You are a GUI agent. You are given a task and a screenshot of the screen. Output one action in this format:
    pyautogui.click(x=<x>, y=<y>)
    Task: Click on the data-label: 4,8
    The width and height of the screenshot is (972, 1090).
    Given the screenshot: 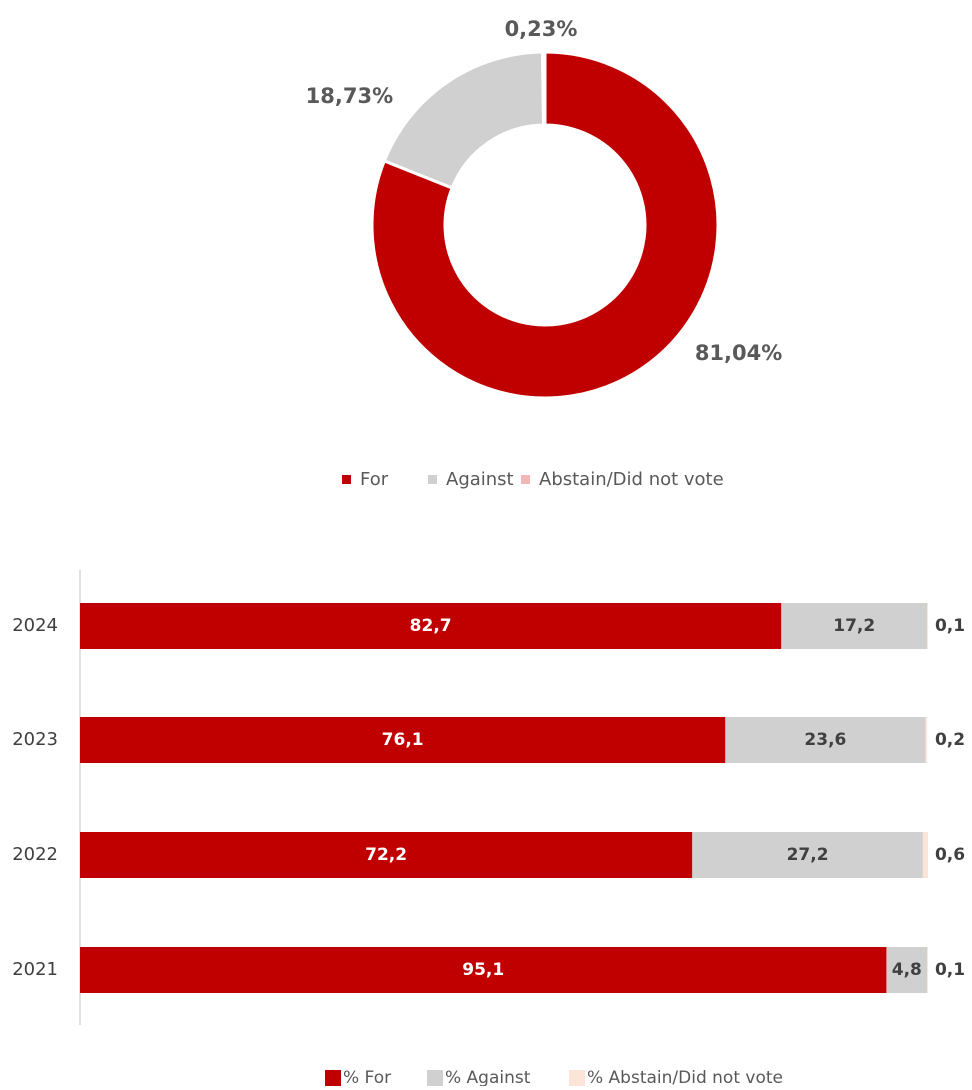 What is the action you would take?
    pyautogui.click(x=907, y=970)
    